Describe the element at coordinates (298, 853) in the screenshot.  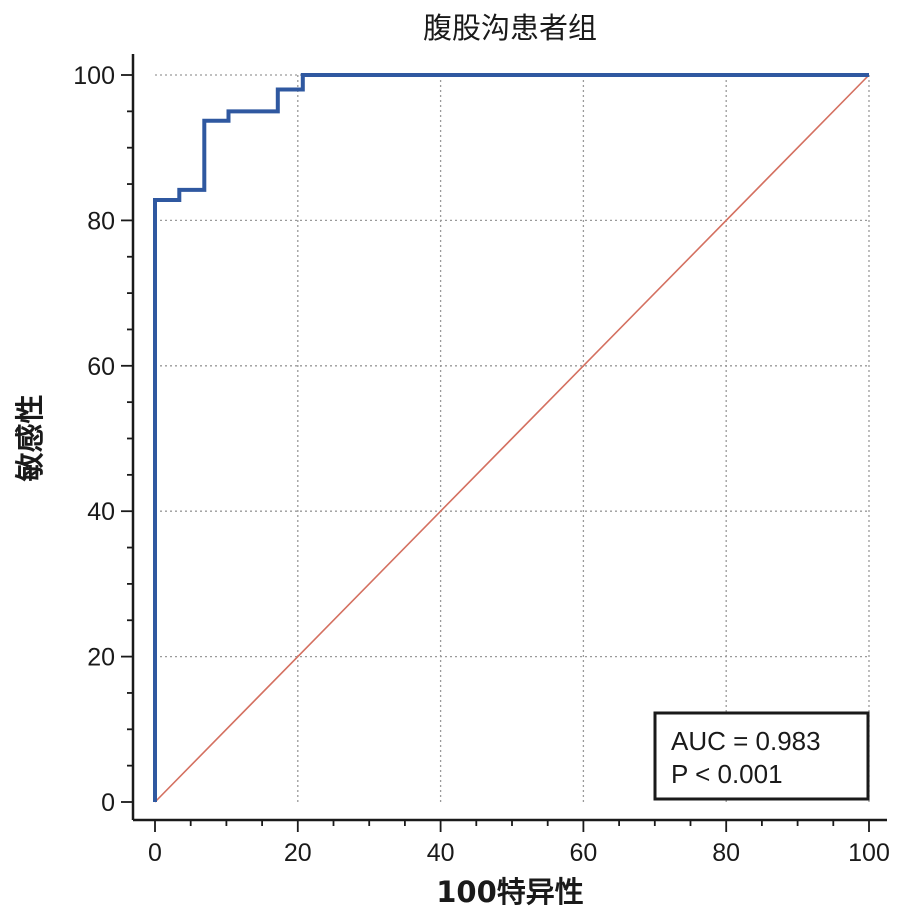
I see `x-tick-label: 20` at that location.